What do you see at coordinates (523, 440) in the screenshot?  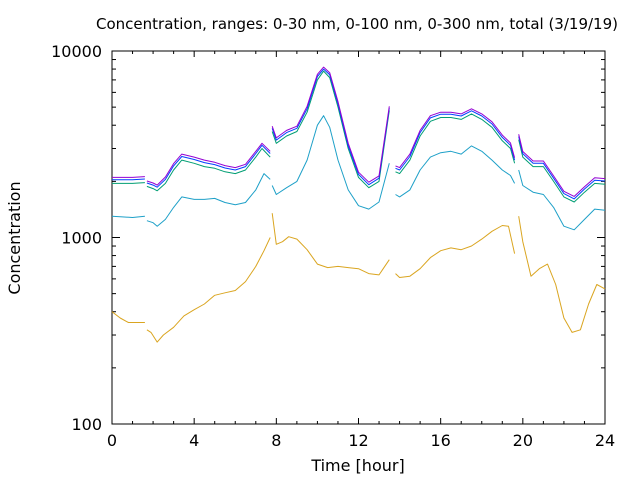 I see `x-tick-label: 20` at bounding box center [523, 440].